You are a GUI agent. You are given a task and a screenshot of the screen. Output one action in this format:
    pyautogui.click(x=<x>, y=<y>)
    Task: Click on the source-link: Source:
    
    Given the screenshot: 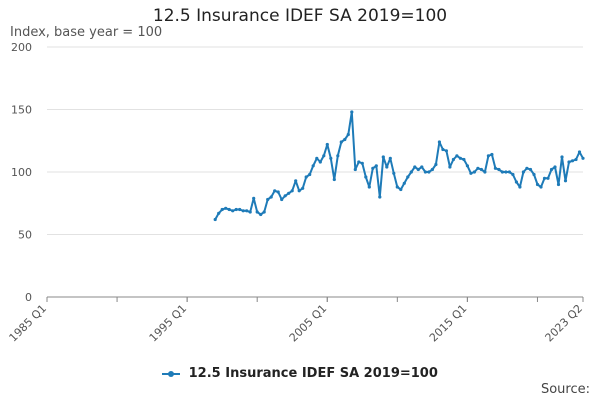 What is the action you would take?
    pyautogui.click(x=565, y=389)
    